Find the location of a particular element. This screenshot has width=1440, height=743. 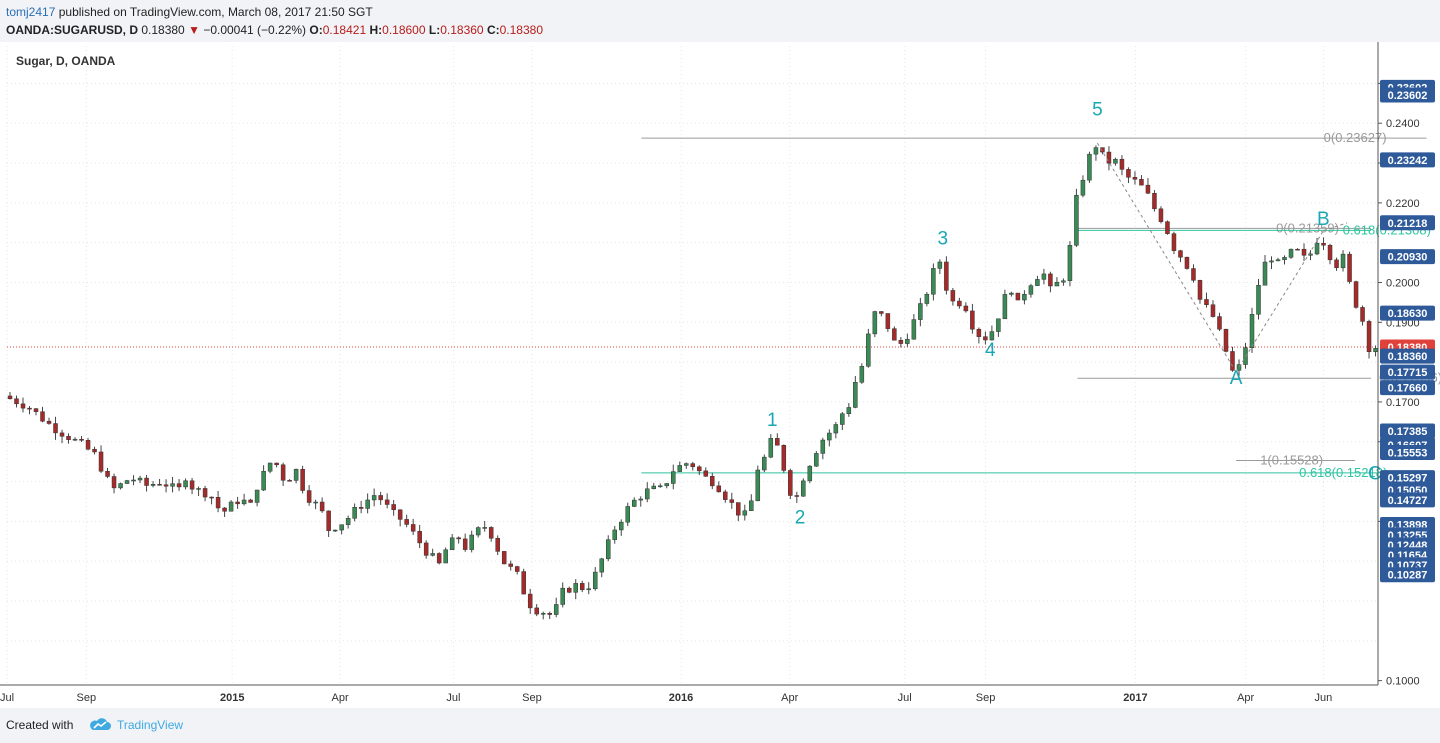

price-badge-label: 0.10287 is located at coordinates (1408, 576).